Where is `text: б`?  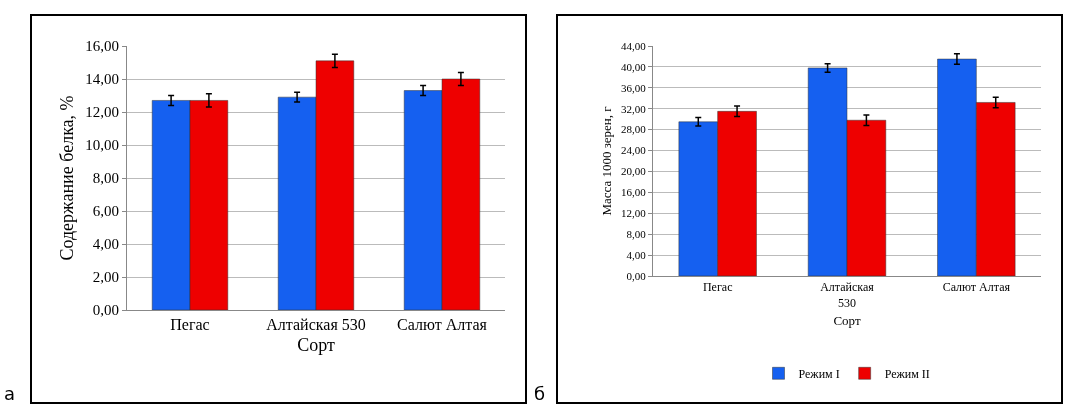 text: б is located at coordinates (540, 393).